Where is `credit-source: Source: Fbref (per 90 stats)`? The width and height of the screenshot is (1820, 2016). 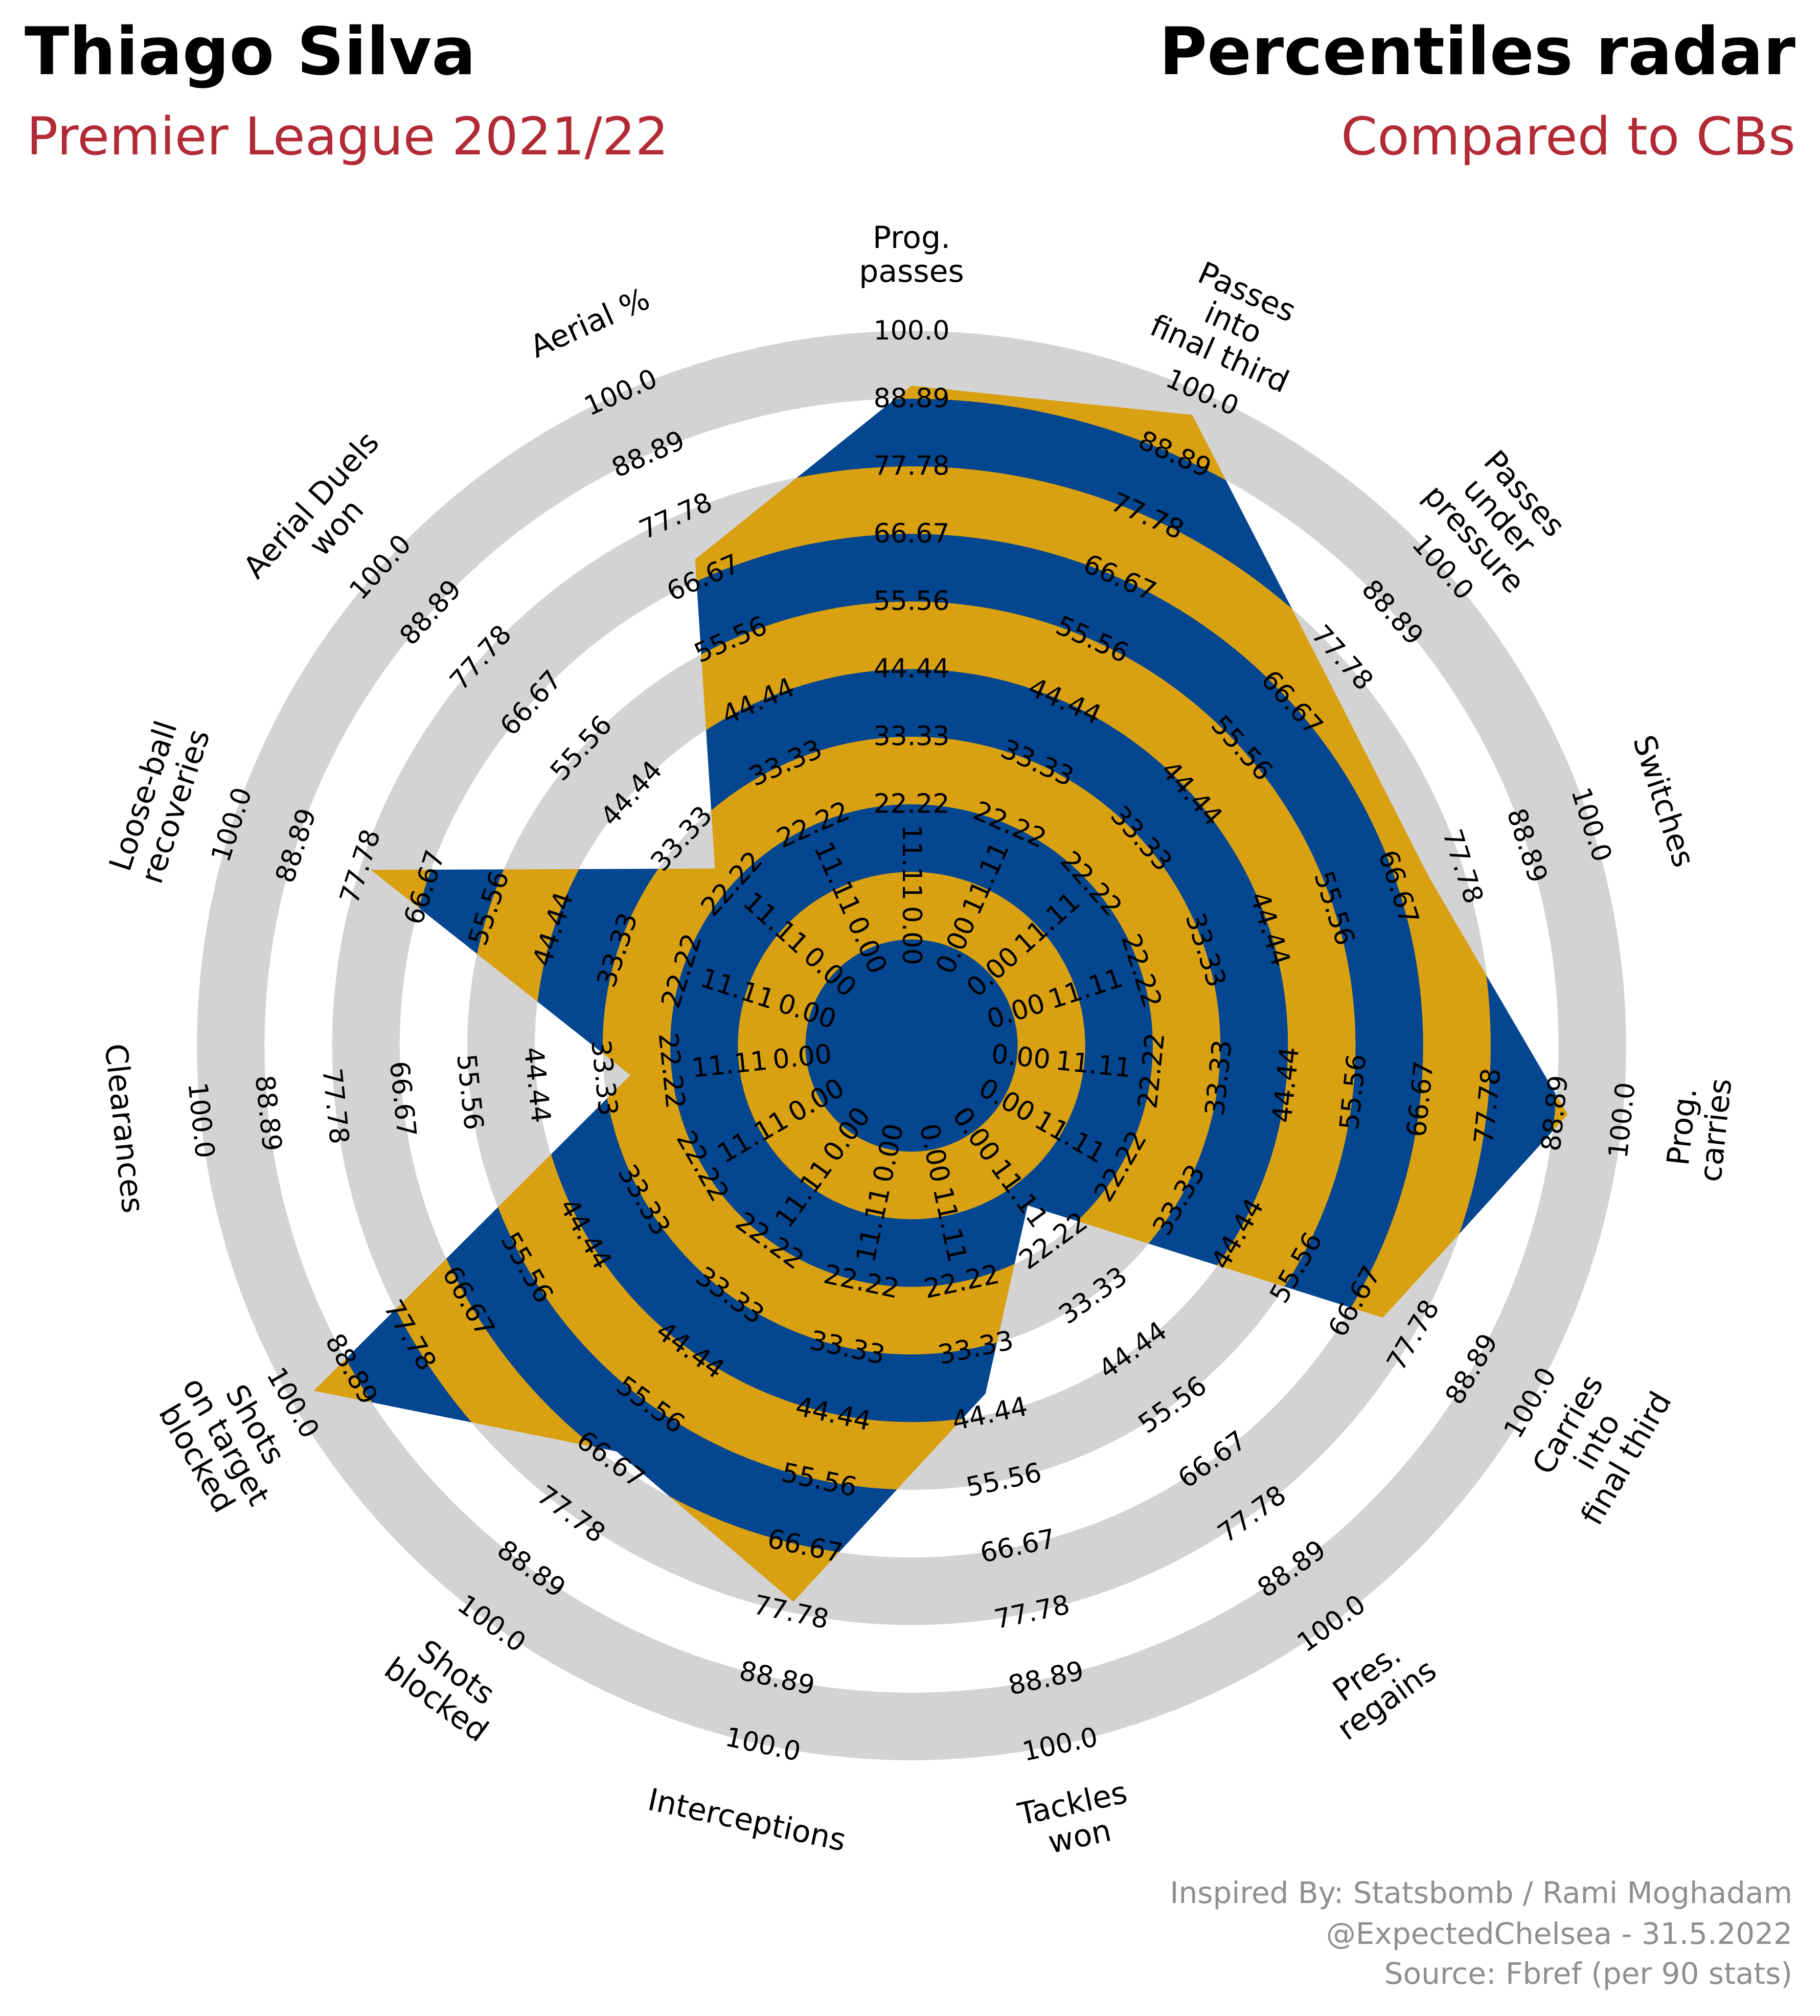 credit-source: Source: Fbref (per 90 stats) is located at coordinates (1588, 1973).